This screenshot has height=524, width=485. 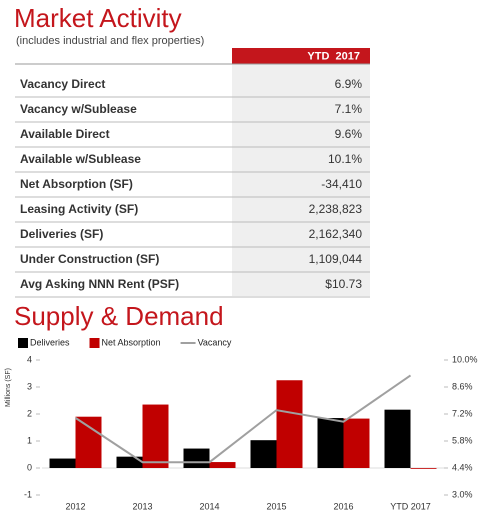 What do you see at coordinates (462, 440) in the screenshot?
I see `y2-tick-label: 5.8%` at bounding box center [462, 440].